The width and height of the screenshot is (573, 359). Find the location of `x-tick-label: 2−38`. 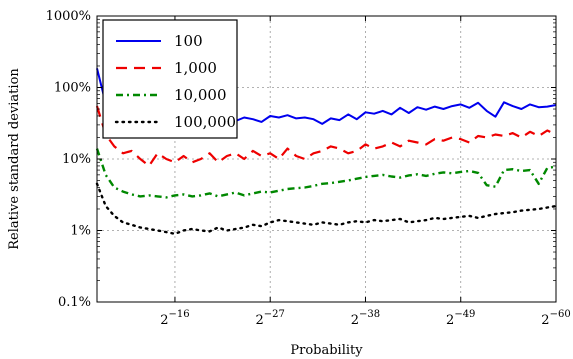

x-tick-label: 2−38 is located at coordinates (365, 318).